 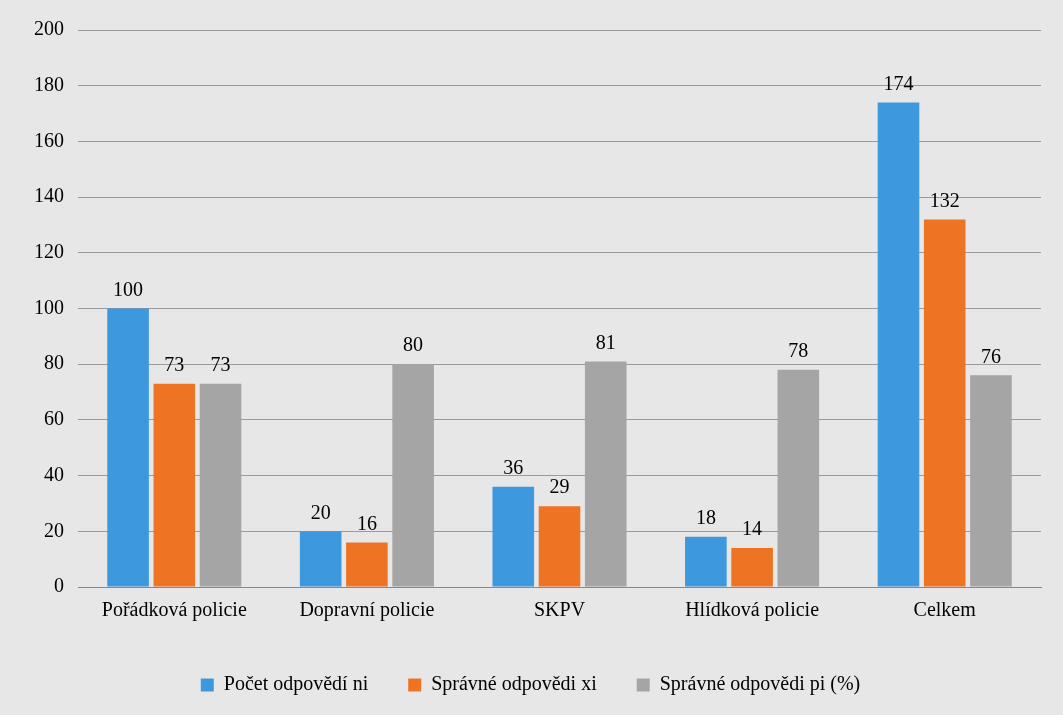 What do you see at coordinates (514, 684) in the screenshot?
I see `legend-label: Správné odpovědi xi` at bounding box center [514, 684].